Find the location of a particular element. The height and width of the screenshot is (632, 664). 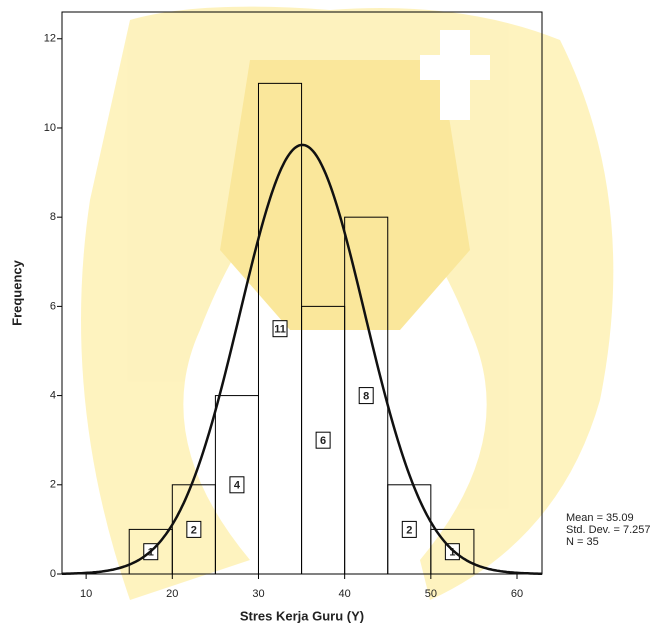

x-tick-label: 30 is located at coordinates (258, 594).